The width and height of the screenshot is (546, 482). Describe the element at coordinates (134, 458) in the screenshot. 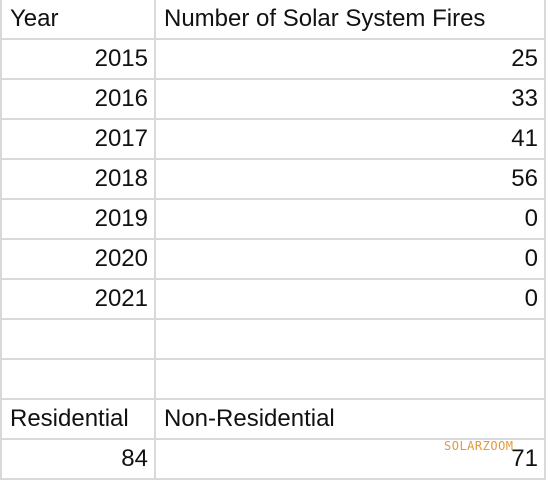

I see `residential-value: 84` at that location.